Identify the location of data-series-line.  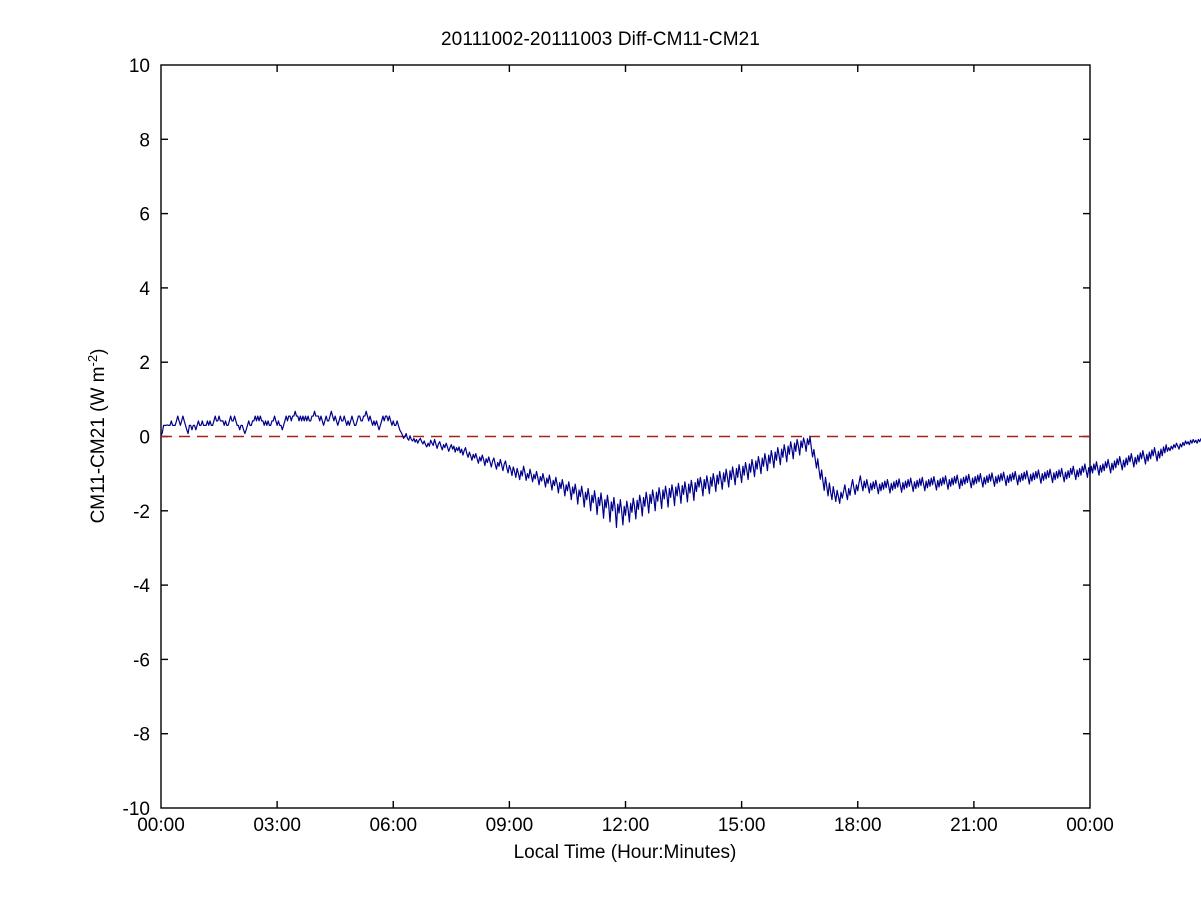
(680, 469).